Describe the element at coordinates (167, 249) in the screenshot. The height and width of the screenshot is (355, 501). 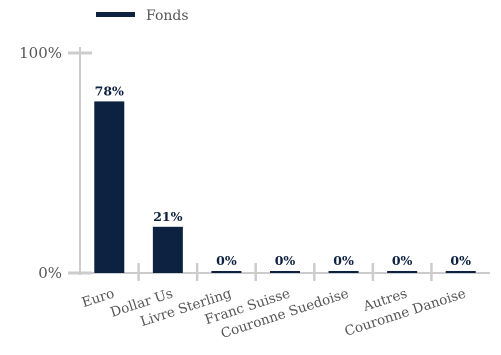
I see `bar-dollar-us` at that location.